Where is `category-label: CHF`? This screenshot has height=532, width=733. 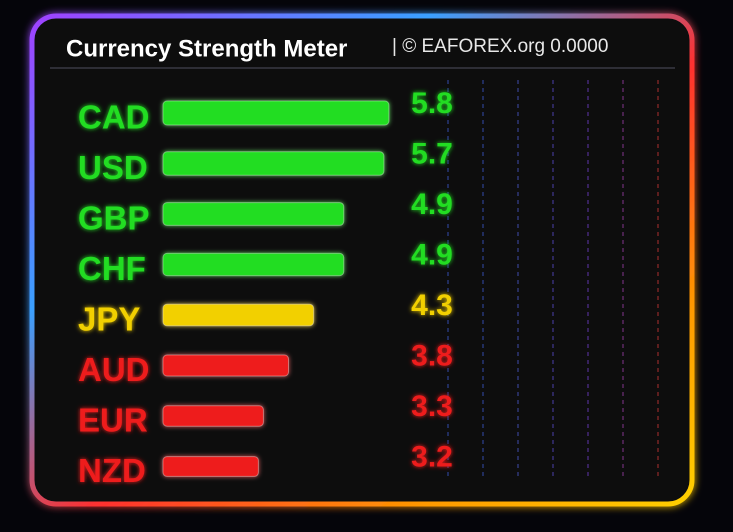
category-label: CHF is located at coordinates (112, 268).